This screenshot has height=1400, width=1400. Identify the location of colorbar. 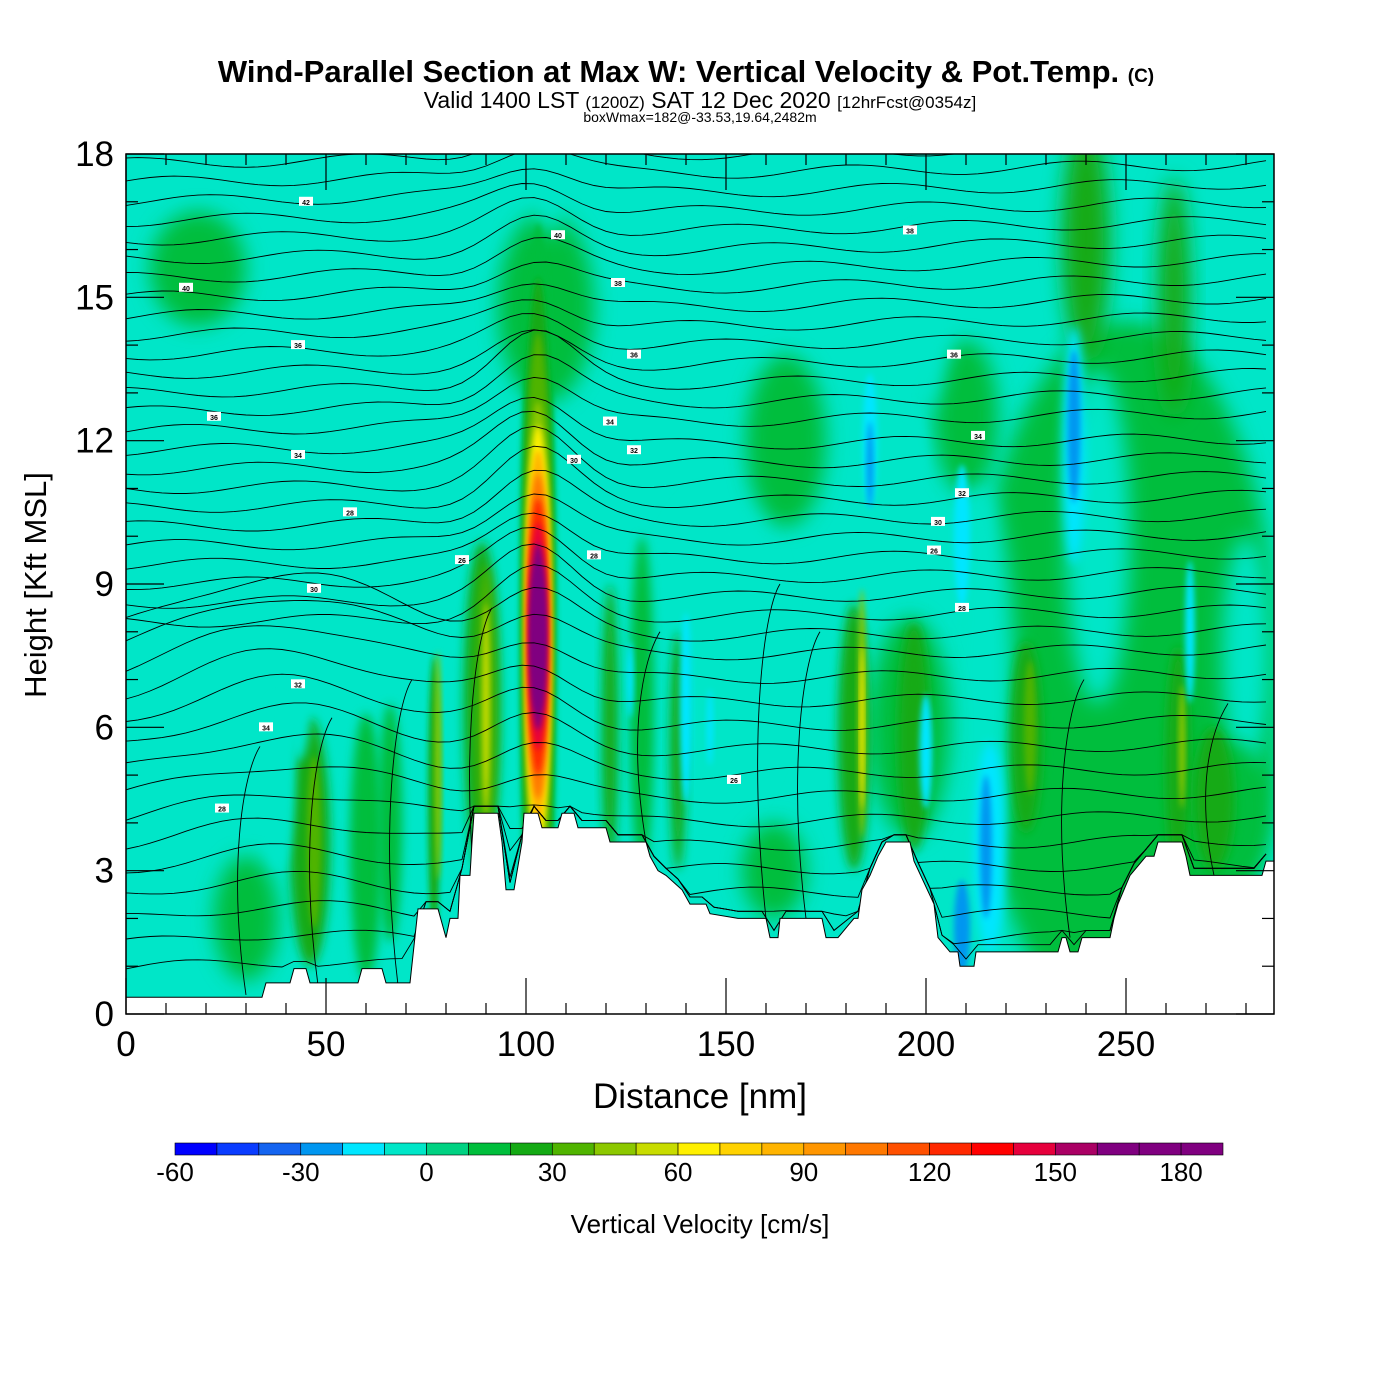
(699, 1149).